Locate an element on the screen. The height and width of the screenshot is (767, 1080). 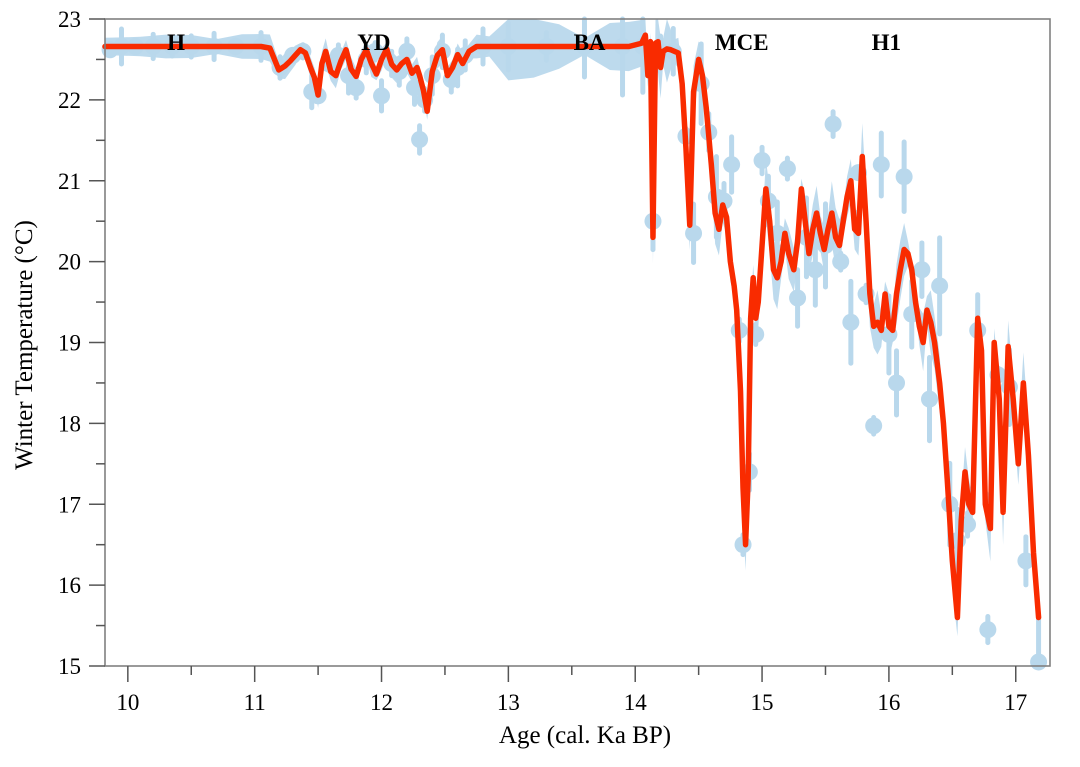
y-tick-label: 19 is located at coordinates (69, 343).